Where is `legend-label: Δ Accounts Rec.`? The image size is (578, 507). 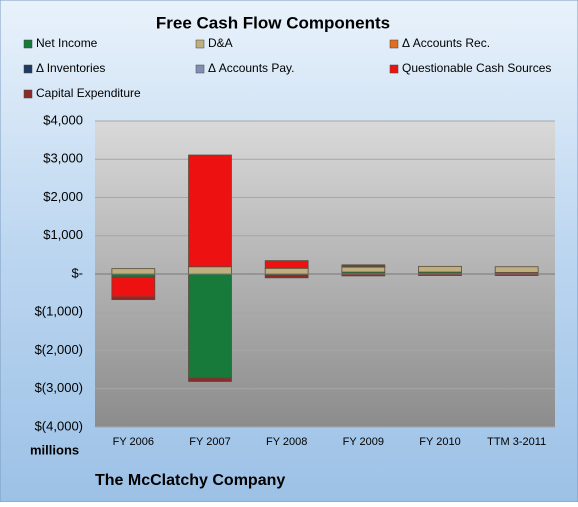 legend-label: Δ Accounts Rec. is located at coordinates (446, 43).